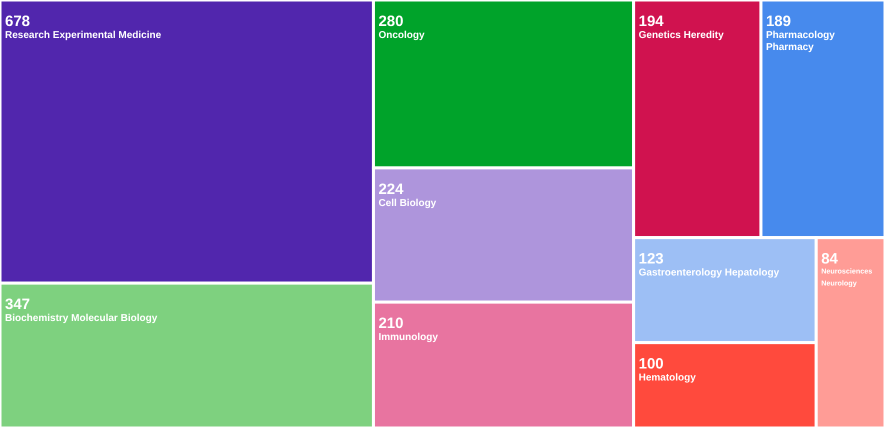 The image size is (885, 428). I want to click on data-label: 347, so click(17, 305).